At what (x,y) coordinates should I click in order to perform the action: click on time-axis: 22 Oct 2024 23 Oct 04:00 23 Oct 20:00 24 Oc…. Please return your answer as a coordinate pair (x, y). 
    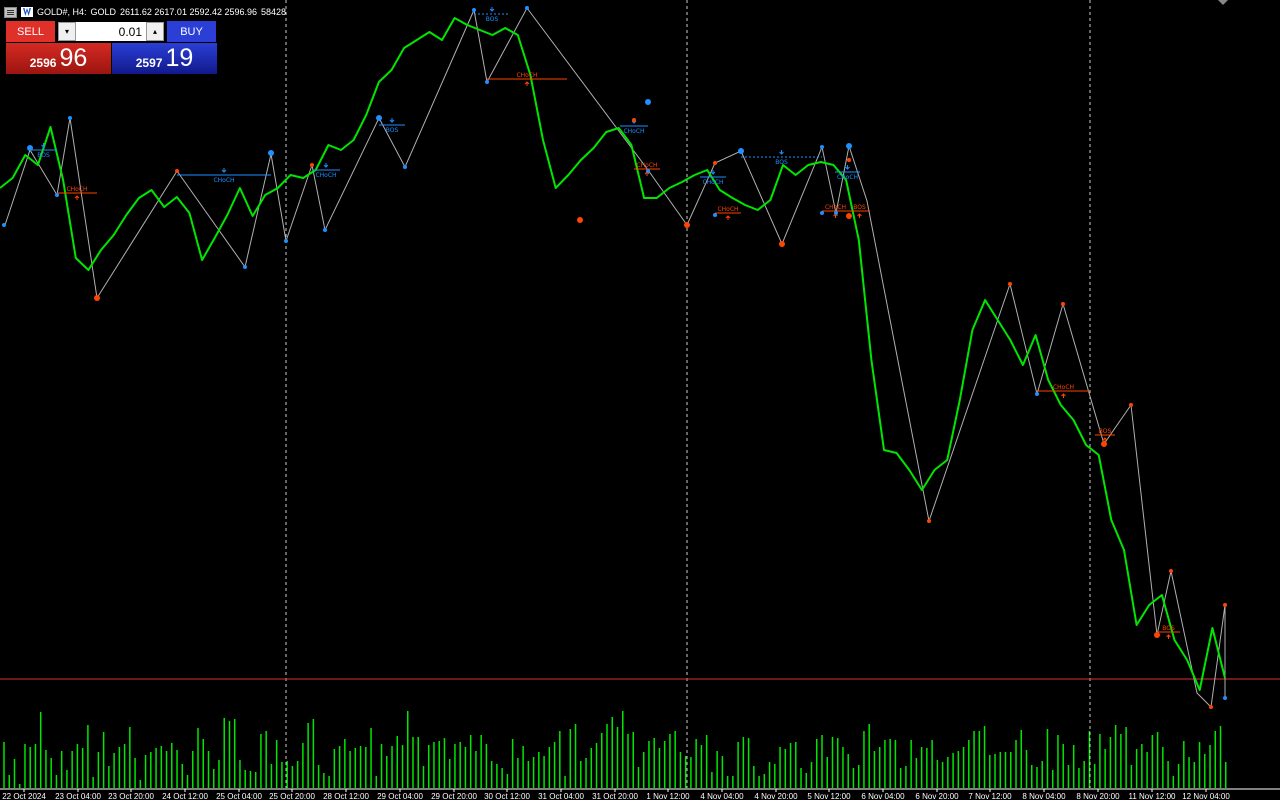
    Looking at the image, I should click on (640, 794).